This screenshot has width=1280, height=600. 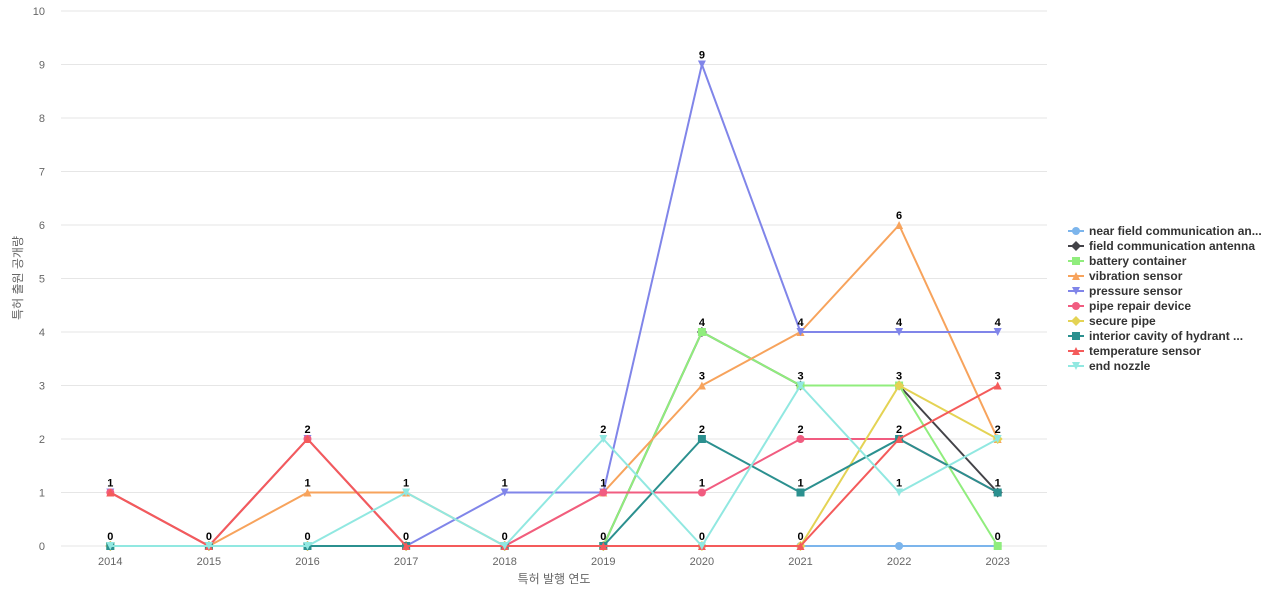 I want to click on y-tick-label: 1, so click(x=42, y=494).